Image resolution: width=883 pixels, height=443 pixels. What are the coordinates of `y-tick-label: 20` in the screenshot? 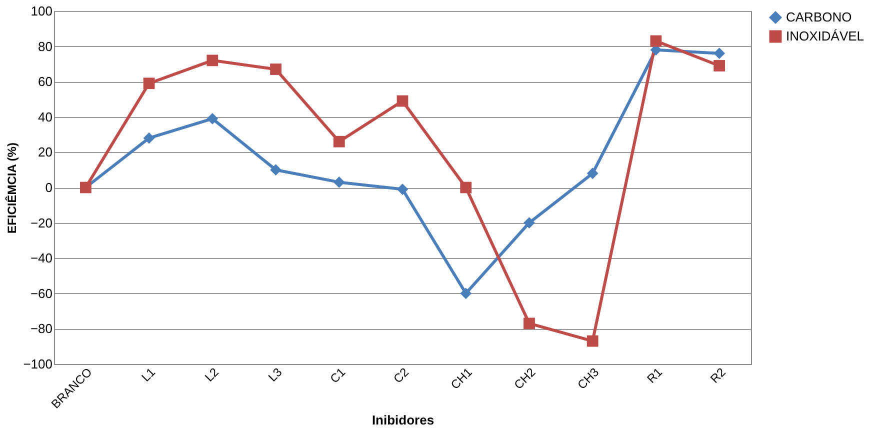 It's located at (45, 152).